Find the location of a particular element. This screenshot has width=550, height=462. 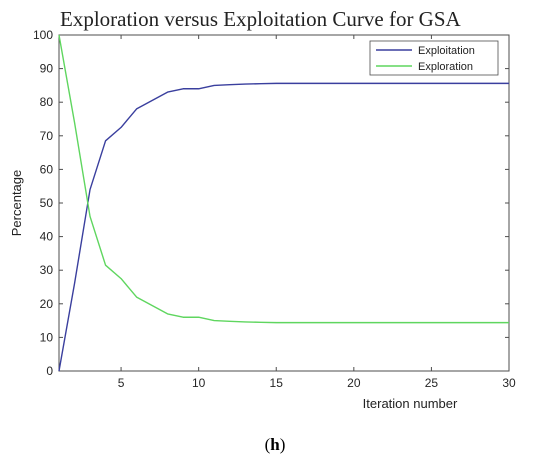

legend-box is located at coordinates (434, 58).